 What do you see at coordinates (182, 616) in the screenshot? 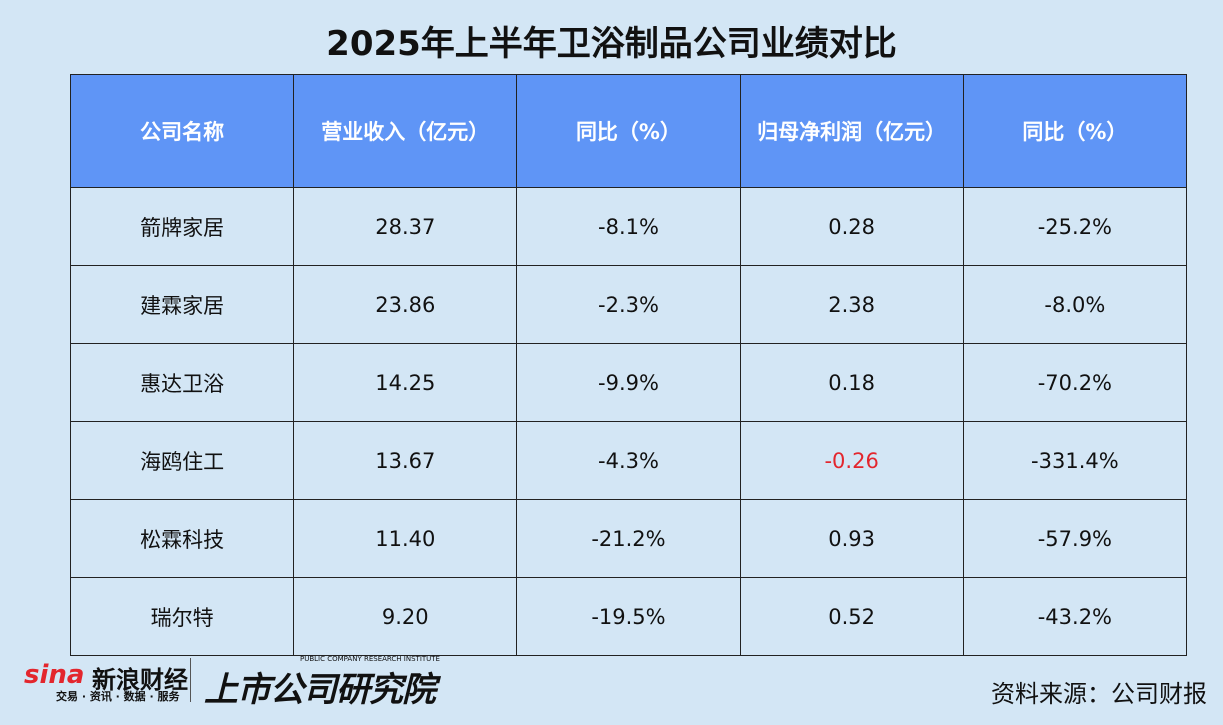
I see `company-cell: 瑞尔特` at bounding box center [182, 616].